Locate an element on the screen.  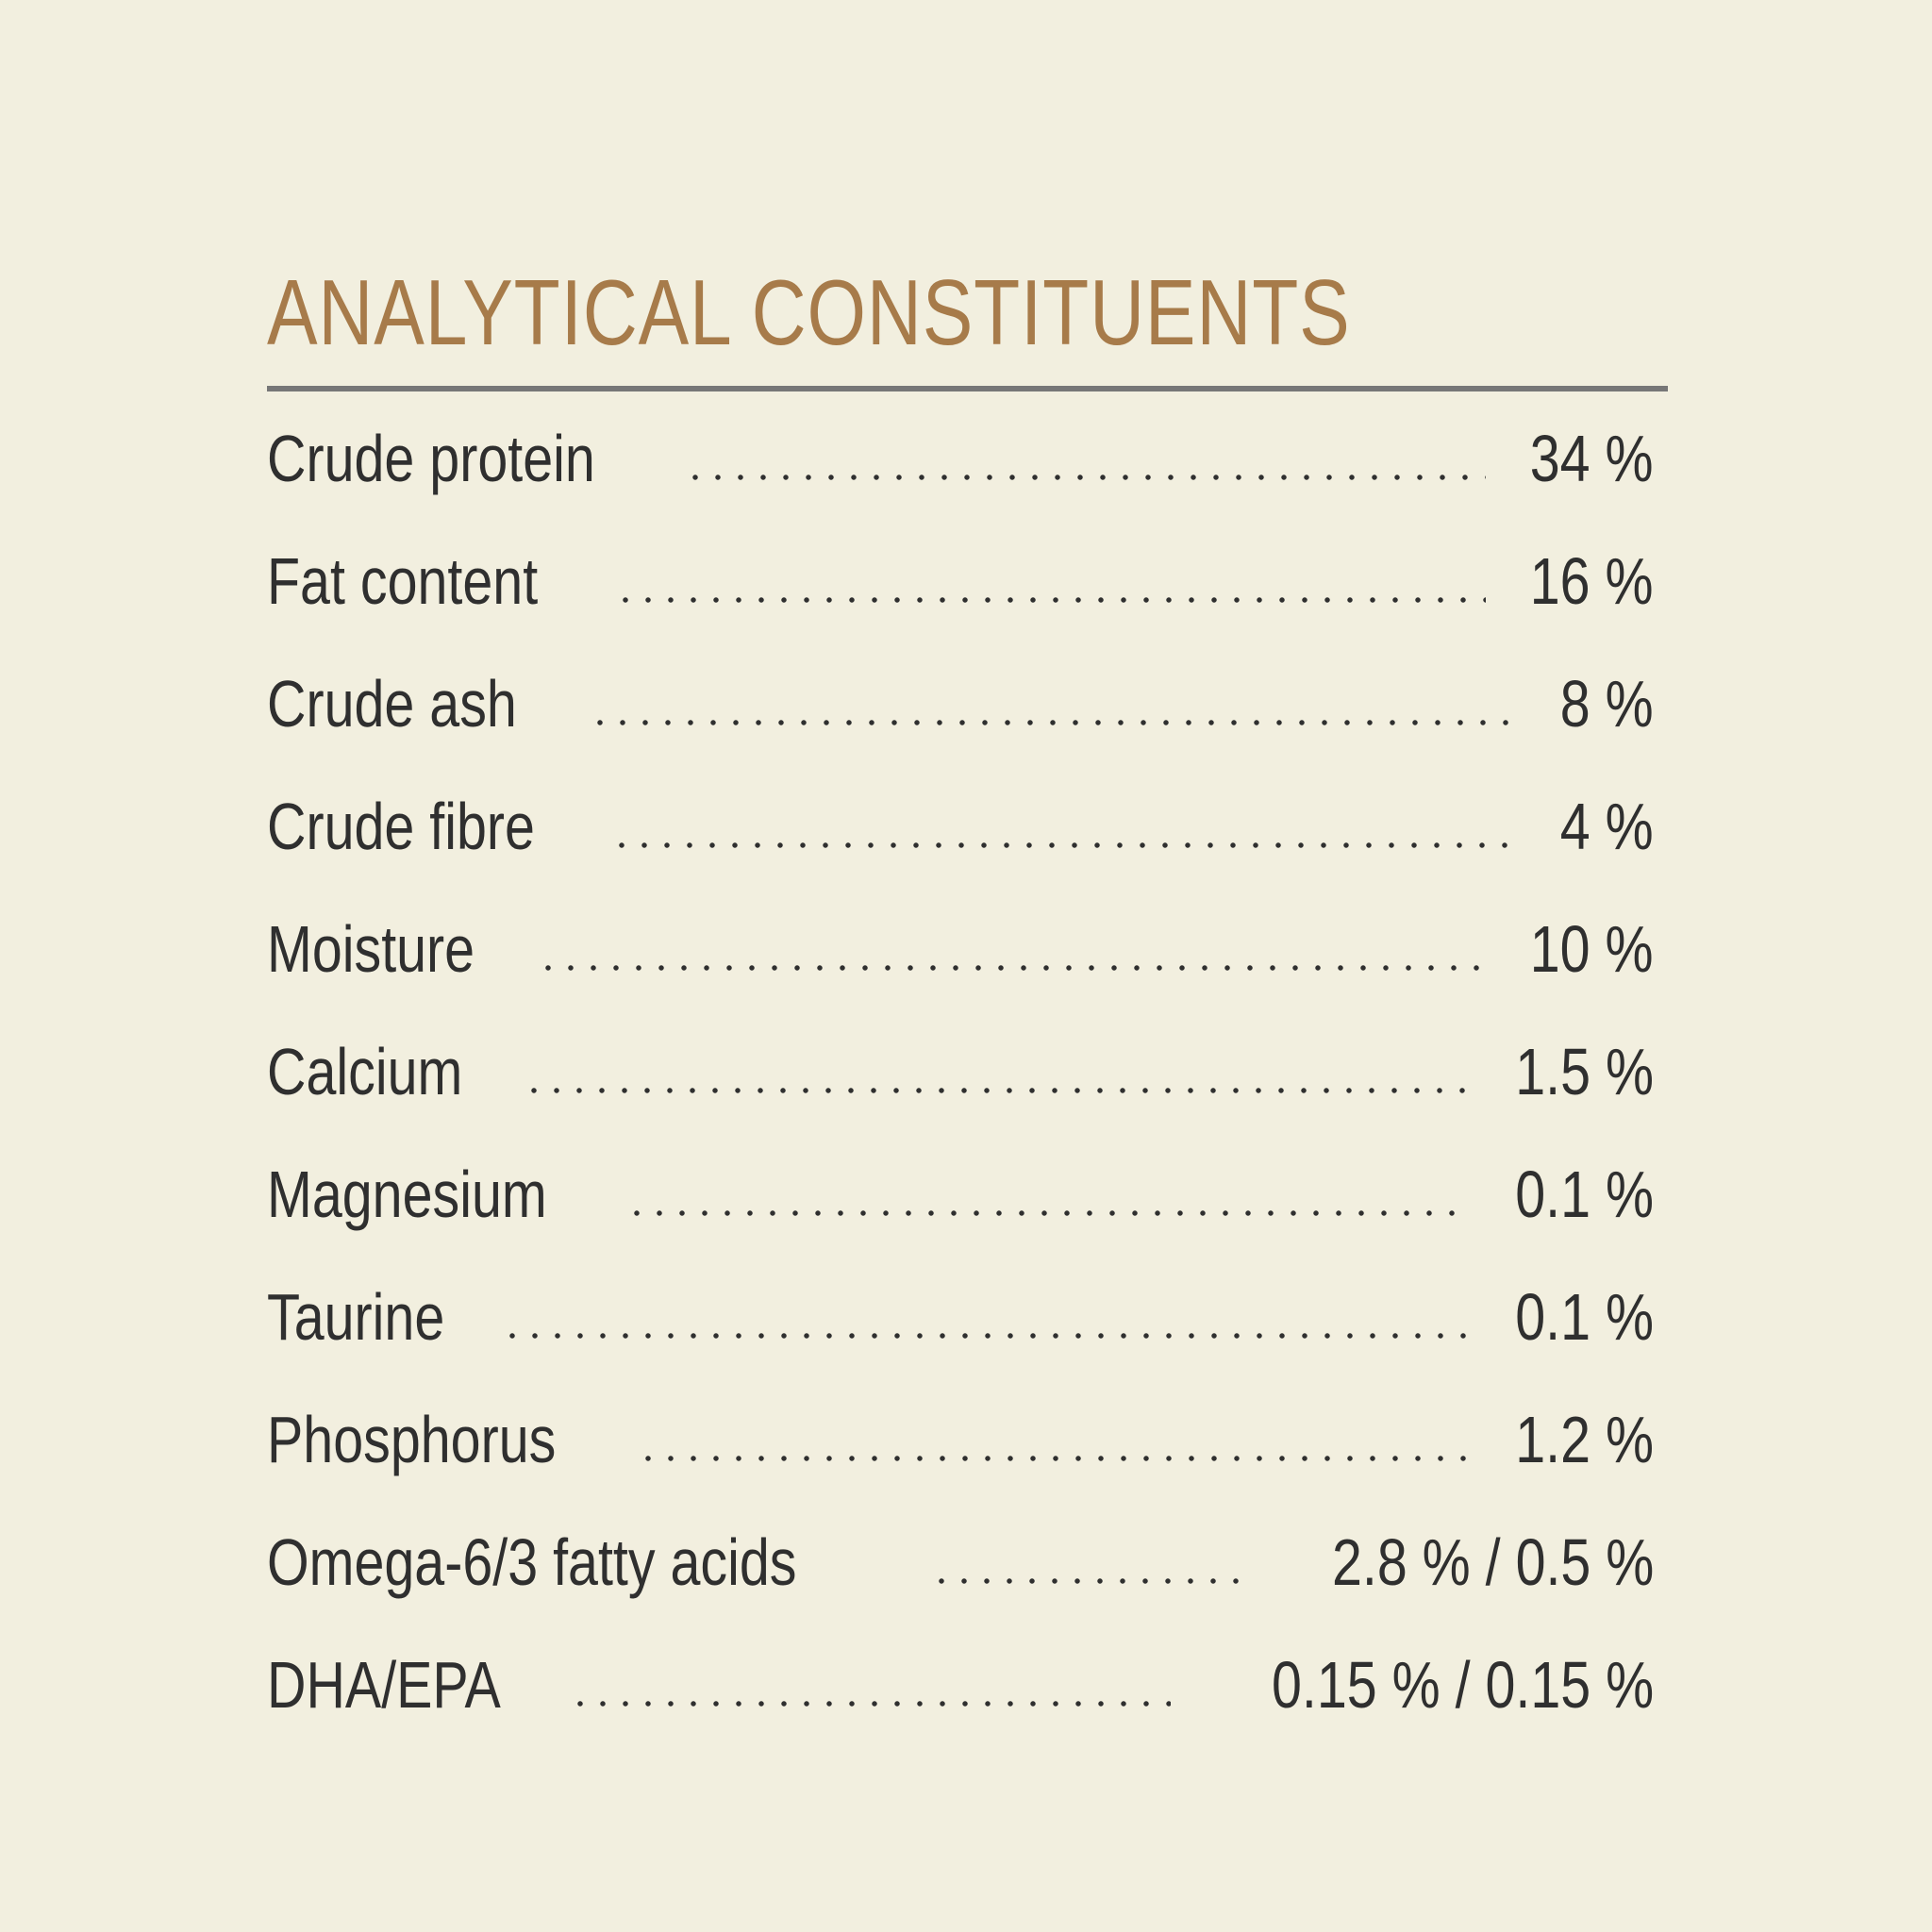
constituent-row-crude-protein: Crude protein 34 % is located at coordinates (967, 459).